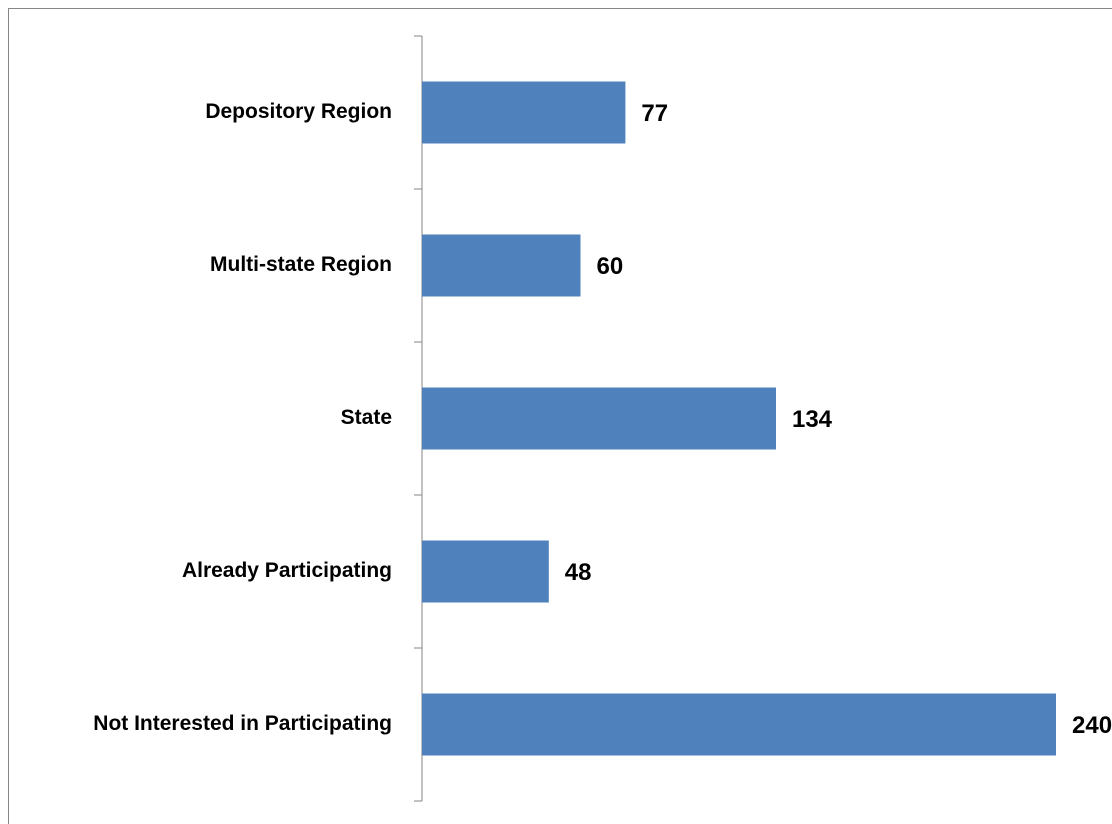 This screenshot has height=824, width=1112. Describe the element at coordinates (298, 111) in the screenshot. I see `category-label: Depository Region` at that location.